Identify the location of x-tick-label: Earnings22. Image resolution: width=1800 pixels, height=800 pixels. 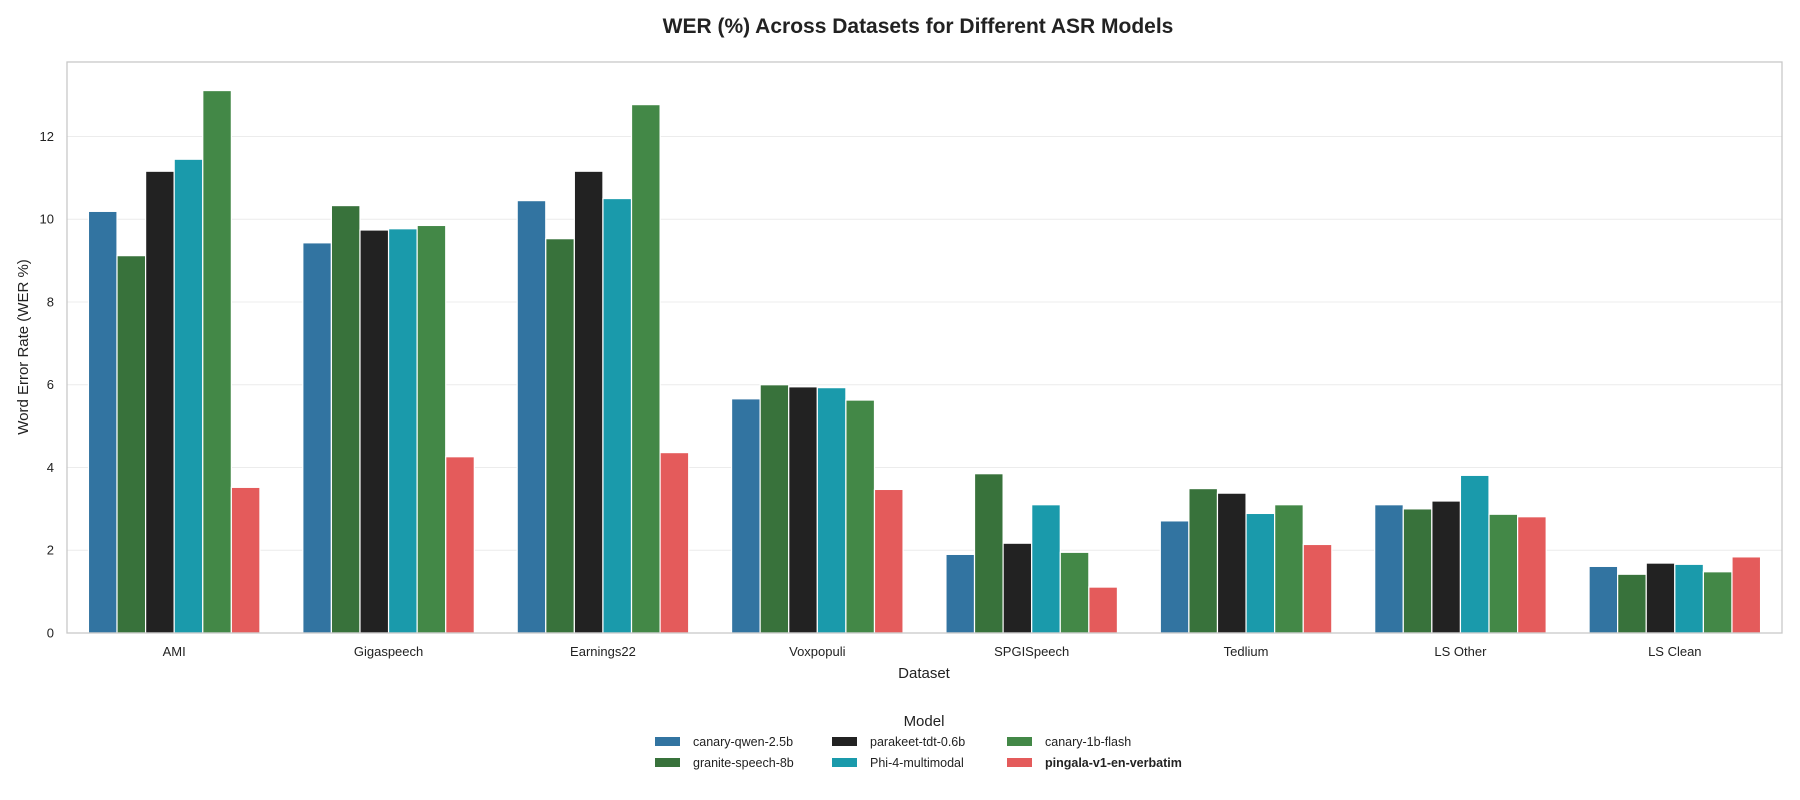
(603, 651).